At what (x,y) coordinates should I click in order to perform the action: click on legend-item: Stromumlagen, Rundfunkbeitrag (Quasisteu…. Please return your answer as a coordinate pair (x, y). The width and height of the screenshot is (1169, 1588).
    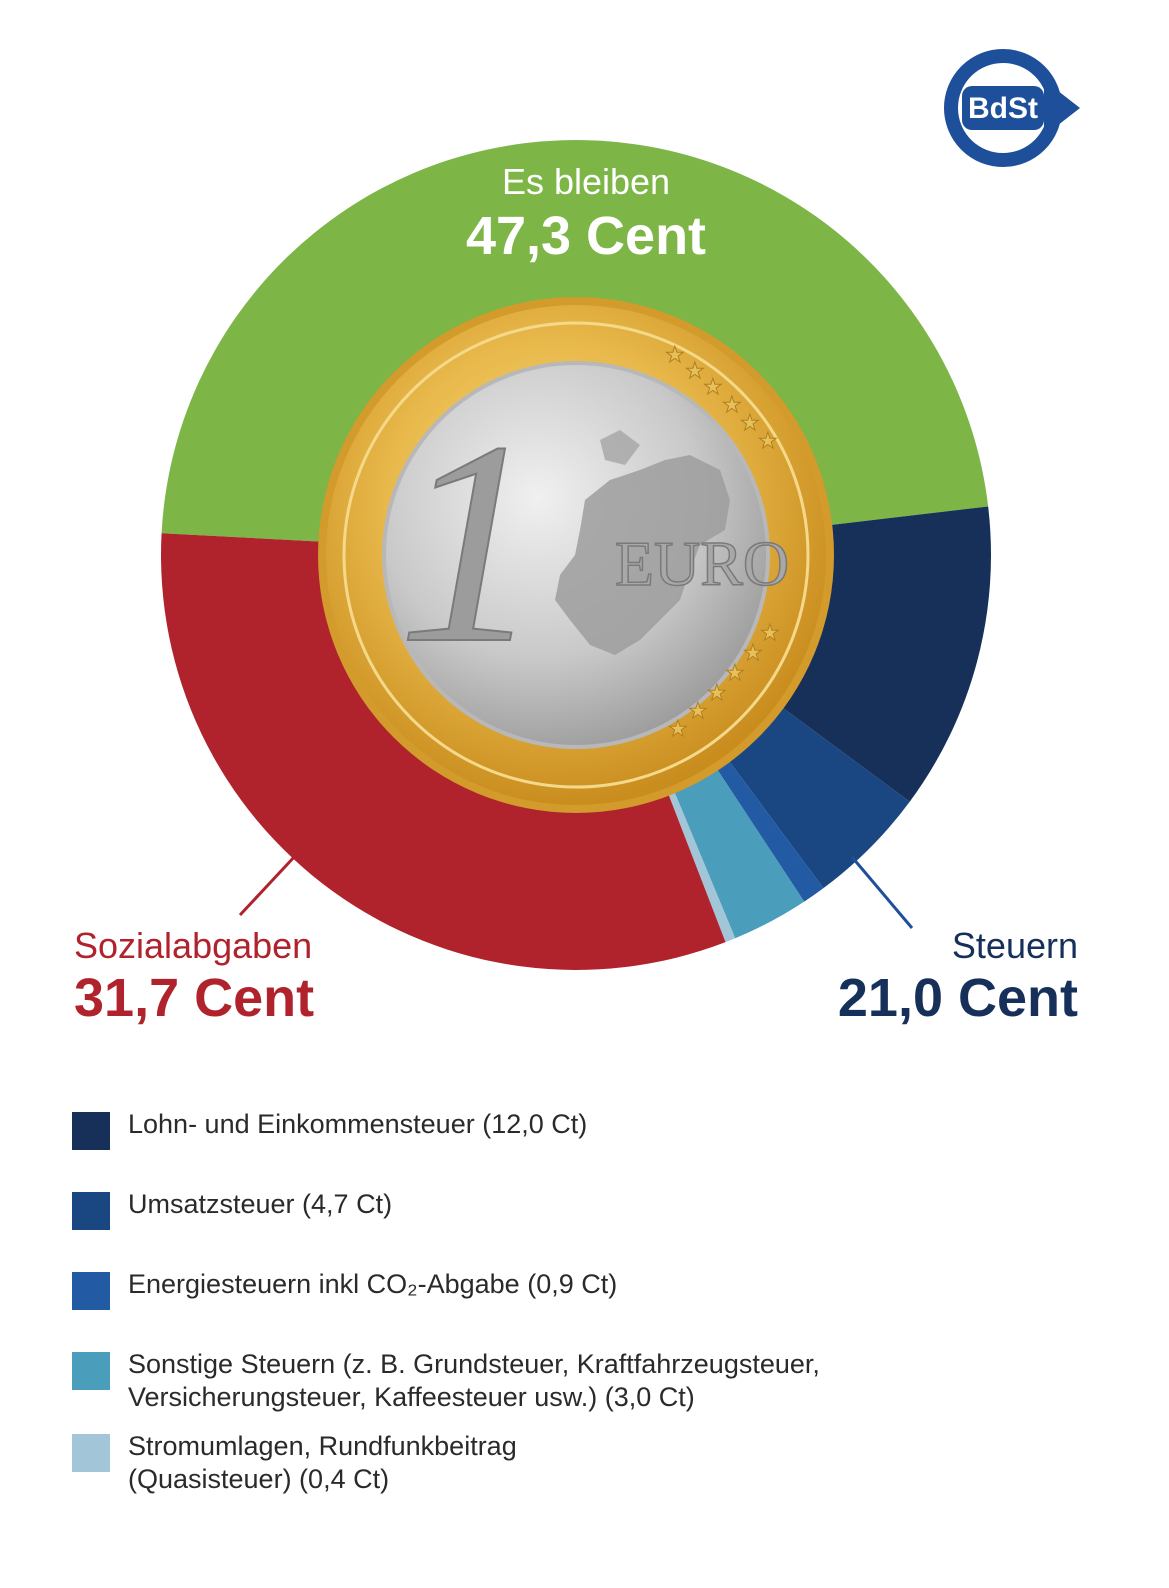
    Looking at the image, I should click on (294, 1463).